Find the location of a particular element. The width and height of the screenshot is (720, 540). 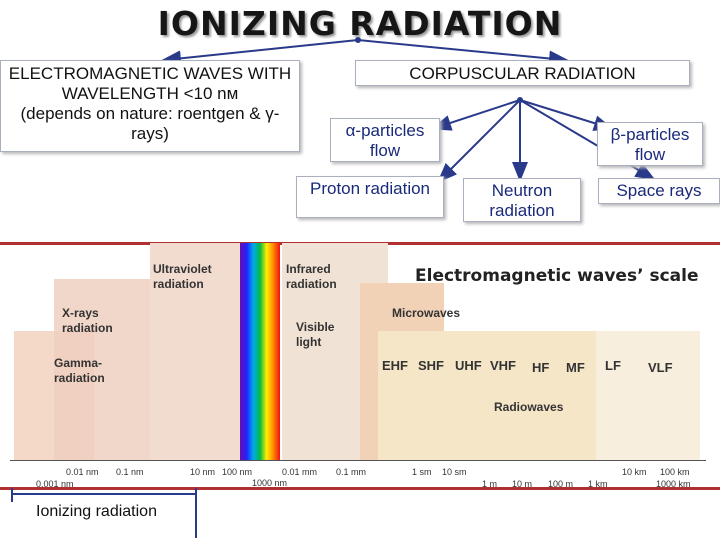

tick-label: 100 km is located at coordinates (675, 472).